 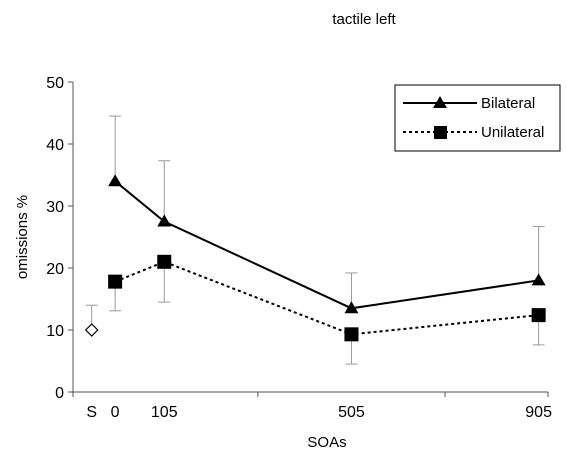 I want to click on y-tick-label: 10, so click(x=55, y=331).